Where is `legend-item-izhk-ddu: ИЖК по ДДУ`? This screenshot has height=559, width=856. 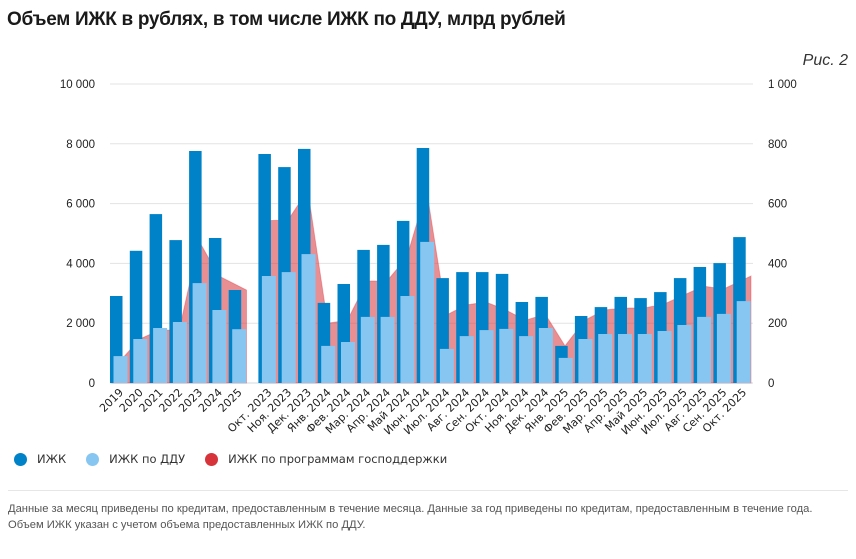
legend-item-izhk-ddu: ИЖК по ДДУ is located at coordinates (135, 459).